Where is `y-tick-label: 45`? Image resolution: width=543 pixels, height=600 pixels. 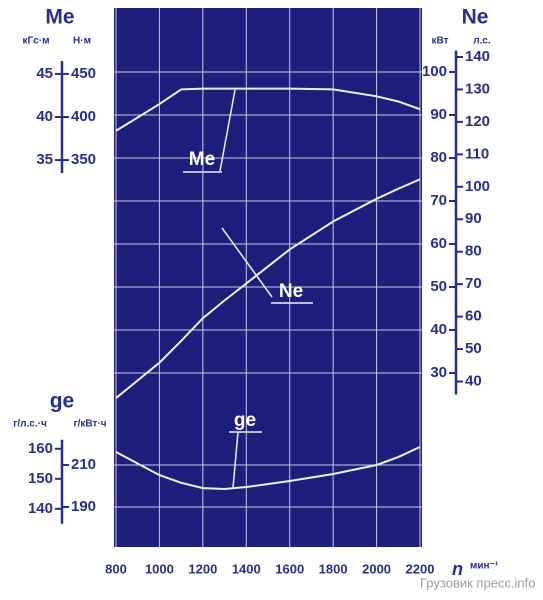 y-tick-label: 45 is located at coordinates (44, 73).